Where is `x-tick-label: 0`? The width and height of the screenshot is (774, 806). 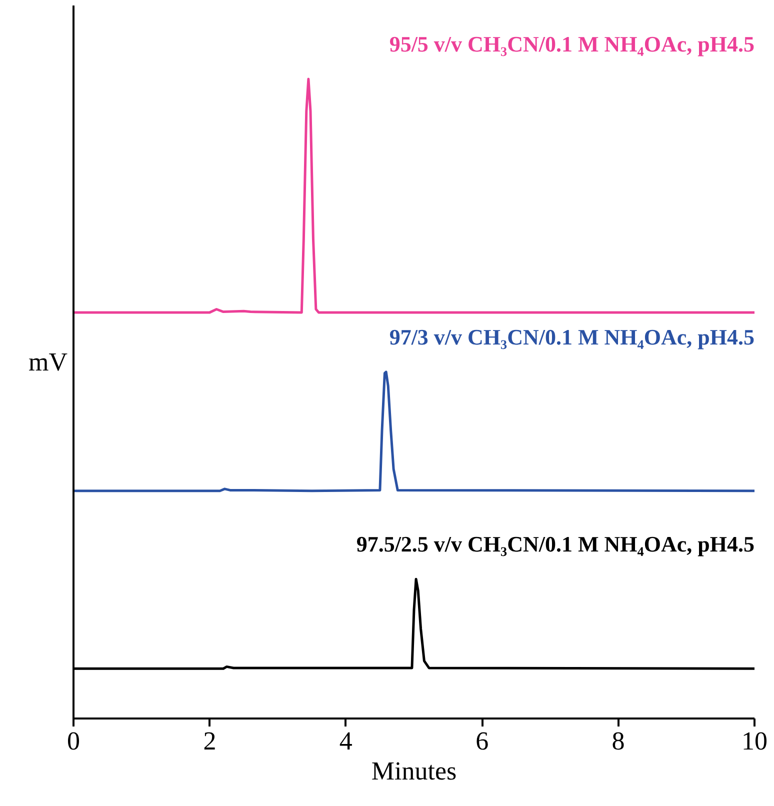 x-tick-label: 0 is located at coordinates (73, 741).